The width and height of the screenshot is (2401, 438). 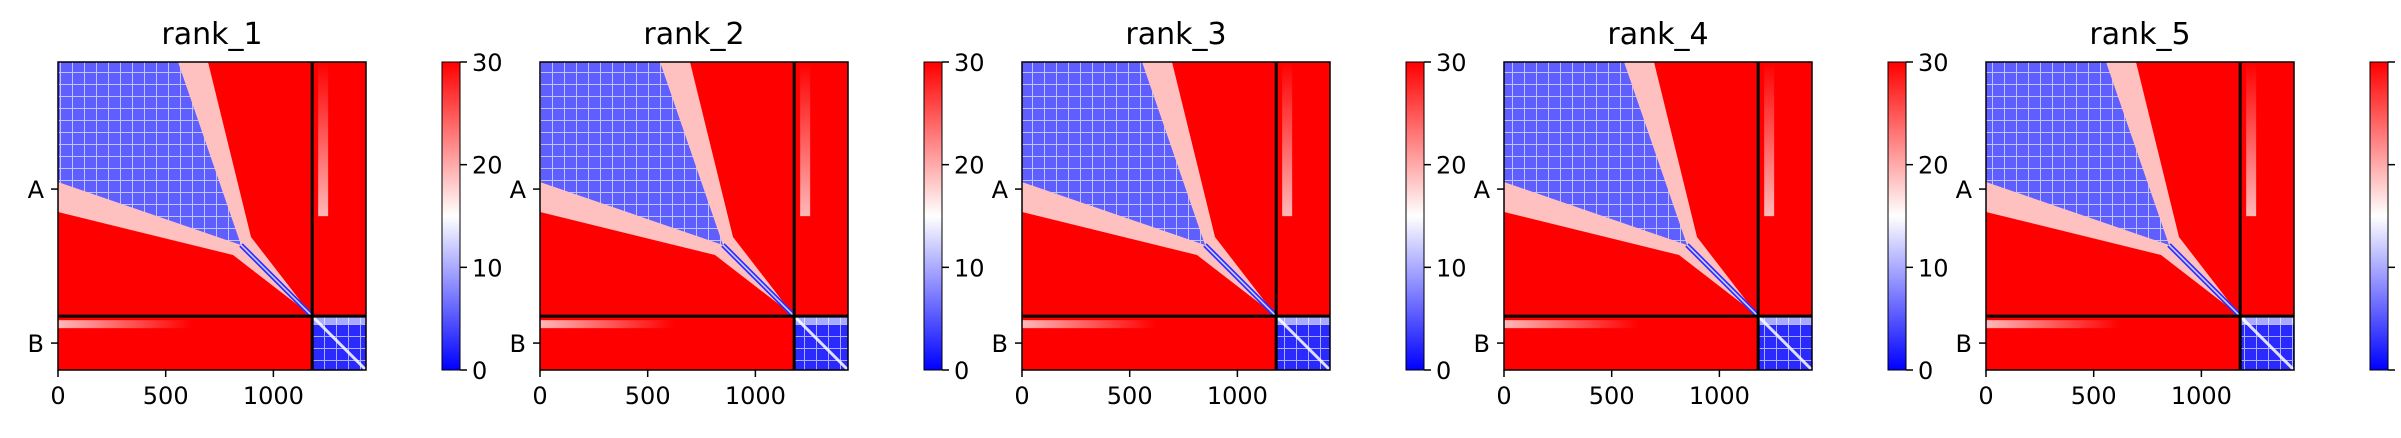 What do you see at coordinates (1175, 34) in the screenshot?
I see `panel-title: rank_3` at bounding box center [1175, 34].